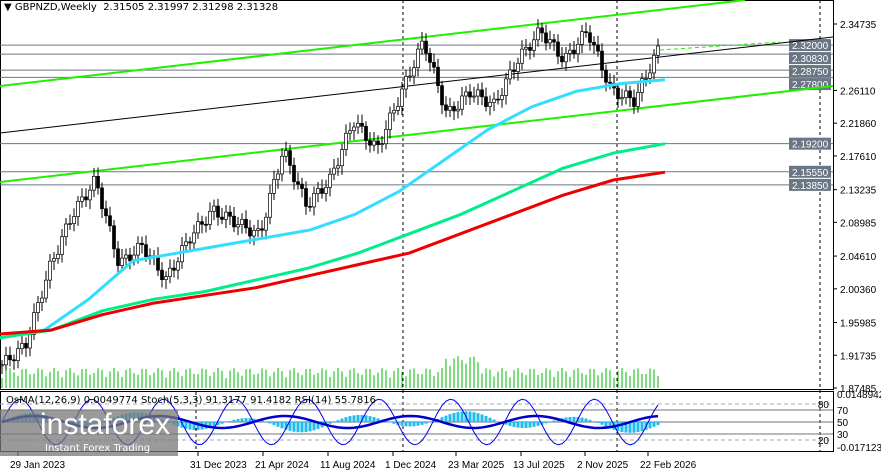 This screenshot has width=881, height=474. What do you see at coordinates (476, 465) in the screenshot?
I see `date-label: 23 Mar 2025` at bounding box center [476, 465].